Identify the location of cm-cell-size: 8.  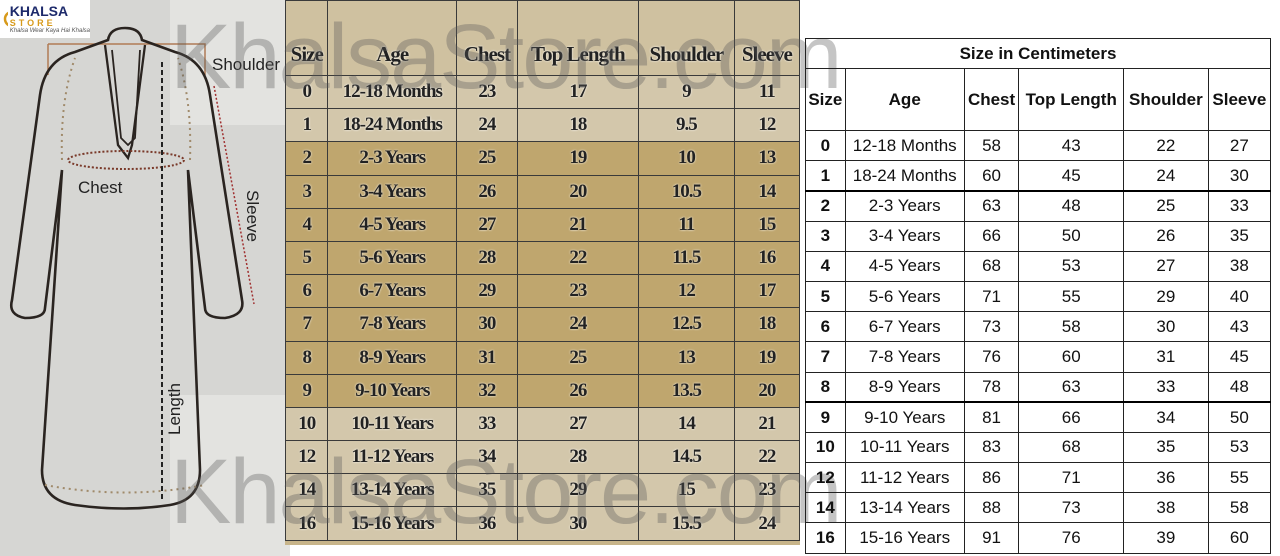
(825, 387).